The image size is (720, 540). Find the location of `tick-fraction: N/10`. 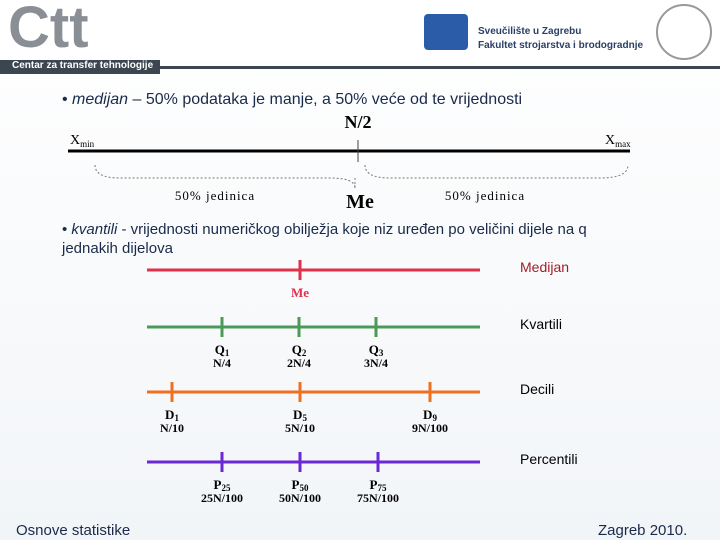

tick-fraction: N/10 is located at coordinates (172, 428).